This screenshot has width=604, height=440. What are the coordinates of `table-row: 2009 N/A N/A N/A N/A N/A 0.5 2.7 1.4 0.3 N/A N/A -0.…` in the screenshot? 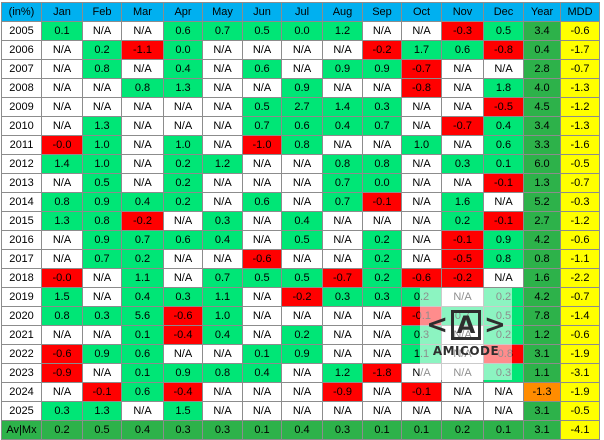 It's located at (300, 107).